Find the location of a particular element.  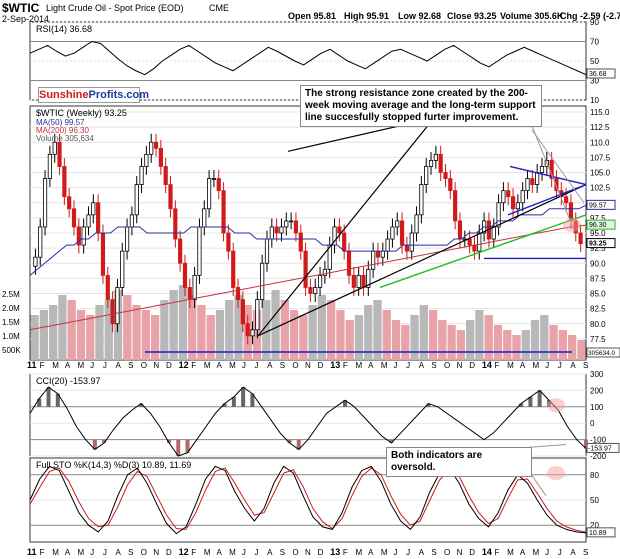

volume-tick-label: 2.5M is located at coordinates (11, 294).